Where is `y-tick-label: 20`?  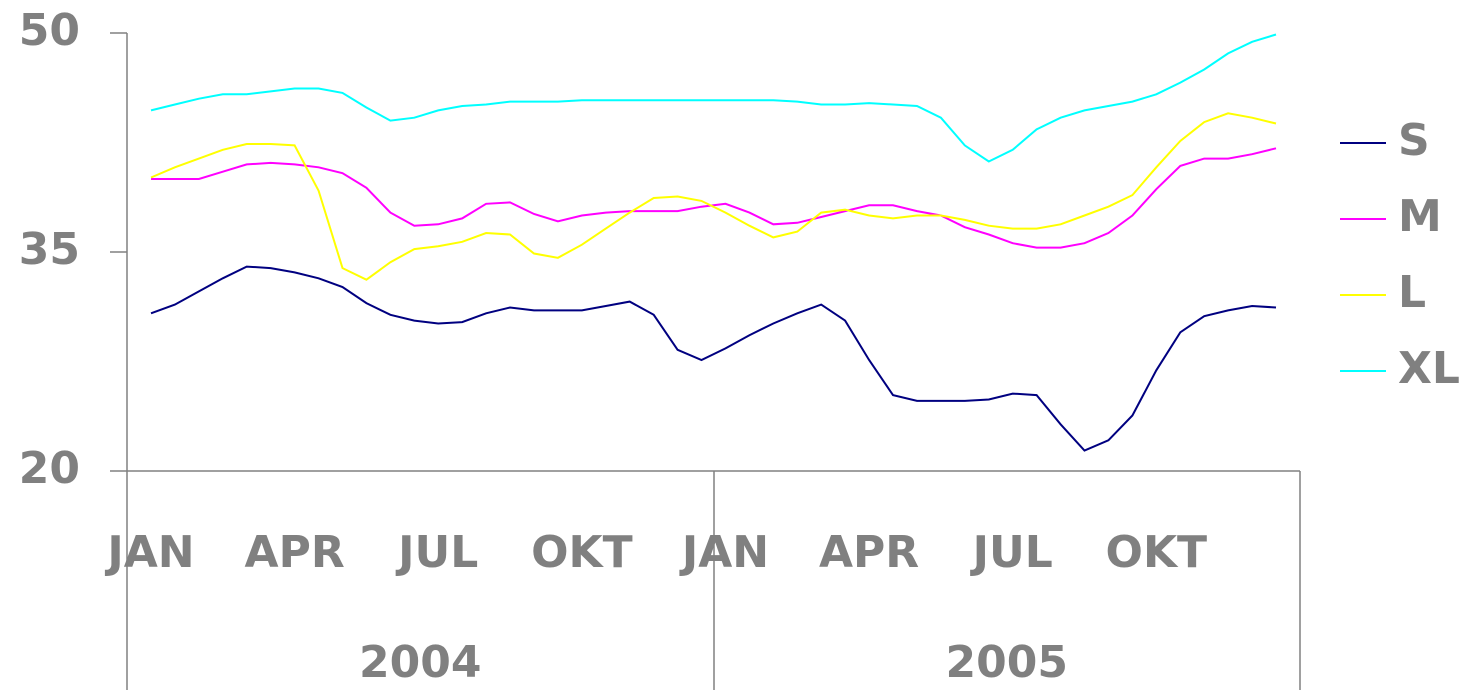
y-tick-label: 20 is located at coordinates (49, 468).